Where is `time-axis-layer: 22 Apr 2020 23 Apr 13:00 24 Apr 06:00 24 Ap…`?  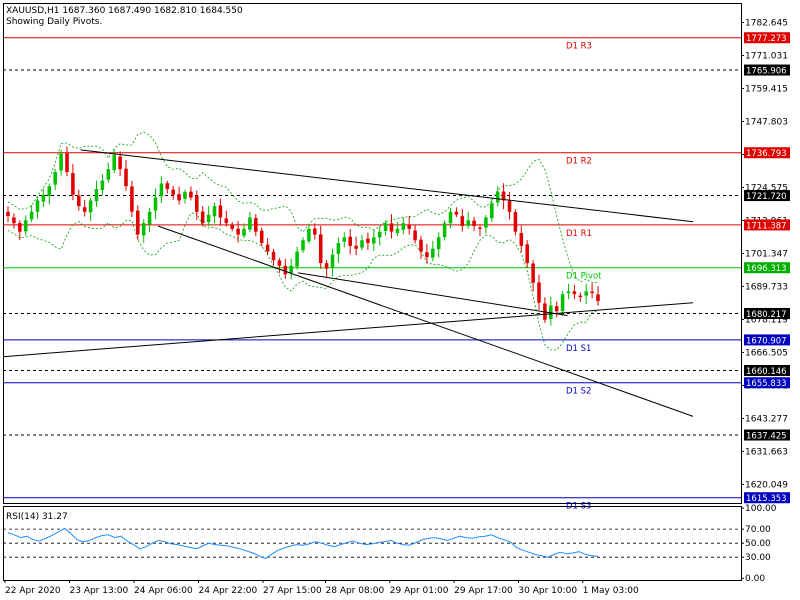
time-axis-layer: 22 Apr 2020 23 Apr 13:00 24 Apr 06:00 24 Ap… is located at coordinates (321, 588).